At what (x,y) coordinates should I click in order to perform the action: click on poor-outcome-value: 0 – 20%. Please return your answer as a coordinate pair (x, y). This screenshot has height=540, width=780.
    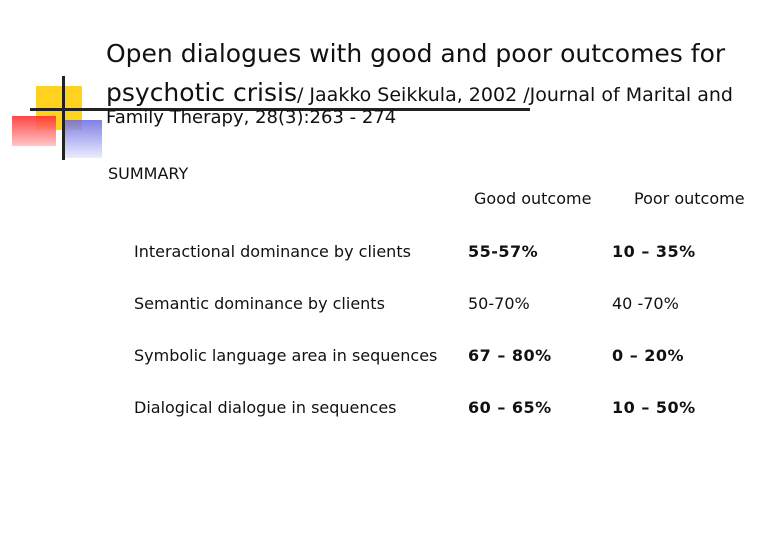
    Looking at the image, I should click on (648, 355).